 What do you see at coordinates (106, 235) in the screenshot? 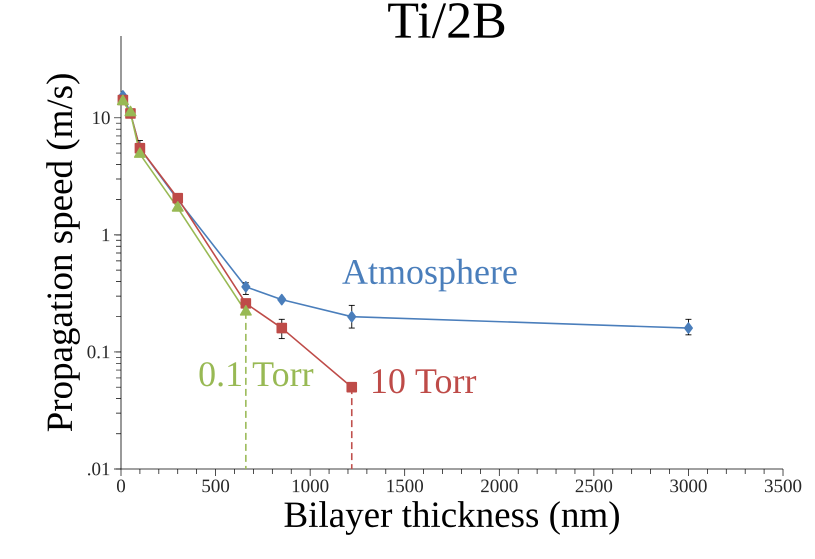
I see `y-tick-label: 1` at bounding box center [106, 235].